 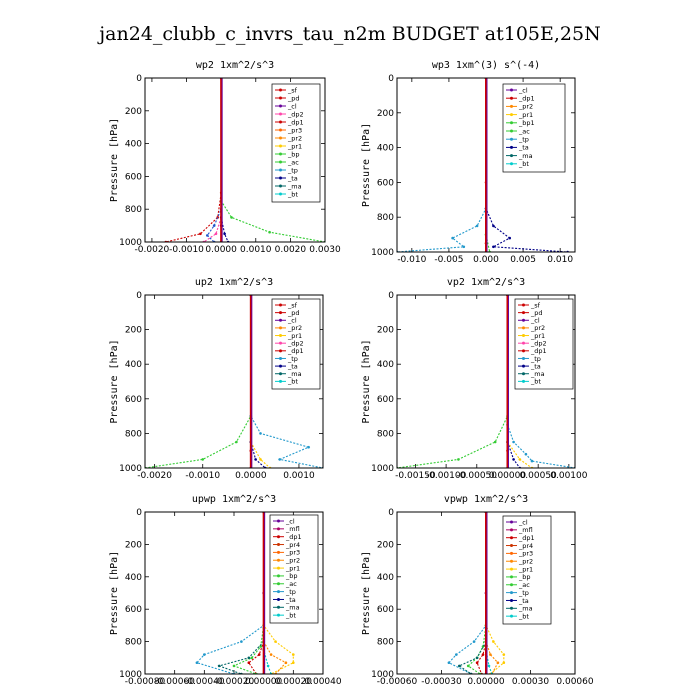 I want to click on series-point-ac, so click(x=468, y=666).